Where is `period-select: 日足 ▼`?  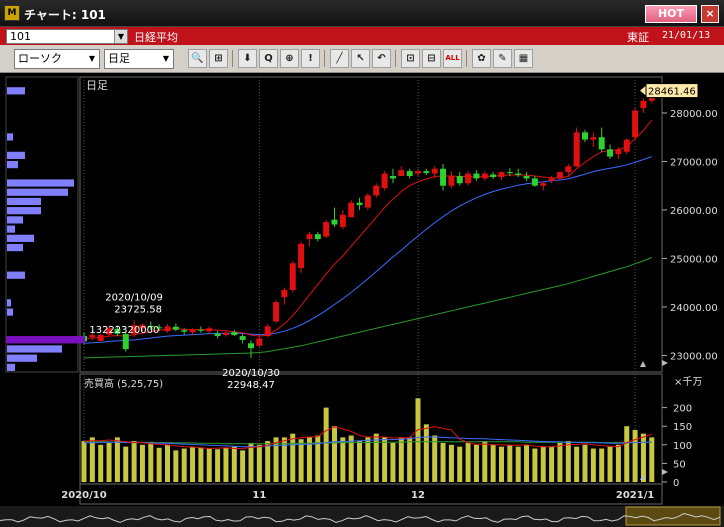 period-select: 日足 ▼ is located at coordinates (139, 59).